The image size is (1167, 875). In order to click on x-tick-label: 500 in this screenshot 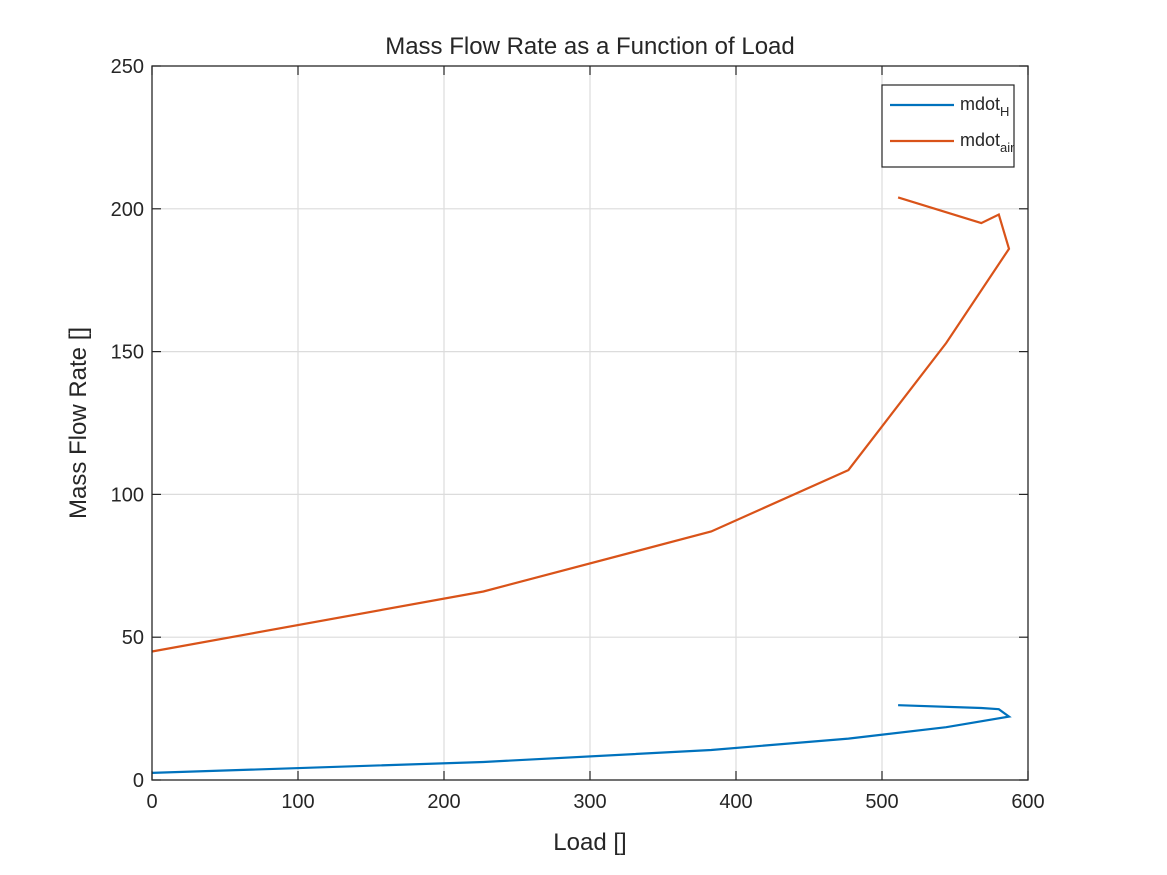, I will do `click(881, 802)`.